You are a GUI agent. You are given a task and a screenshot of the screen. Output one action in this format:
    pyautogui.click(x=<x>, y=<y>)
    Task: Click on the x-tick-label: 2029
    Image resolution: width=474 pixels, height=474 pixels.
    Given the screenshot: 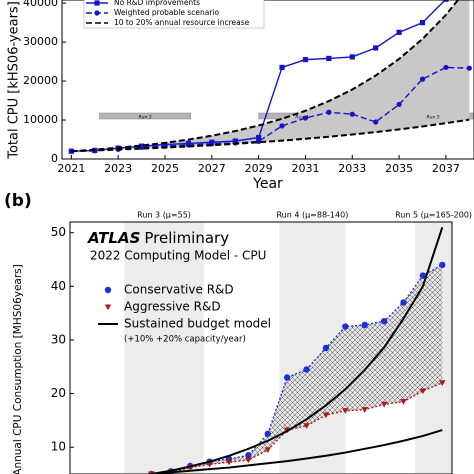 What is the action you would take?
    pyautogui.click(x=259, y=168)
    